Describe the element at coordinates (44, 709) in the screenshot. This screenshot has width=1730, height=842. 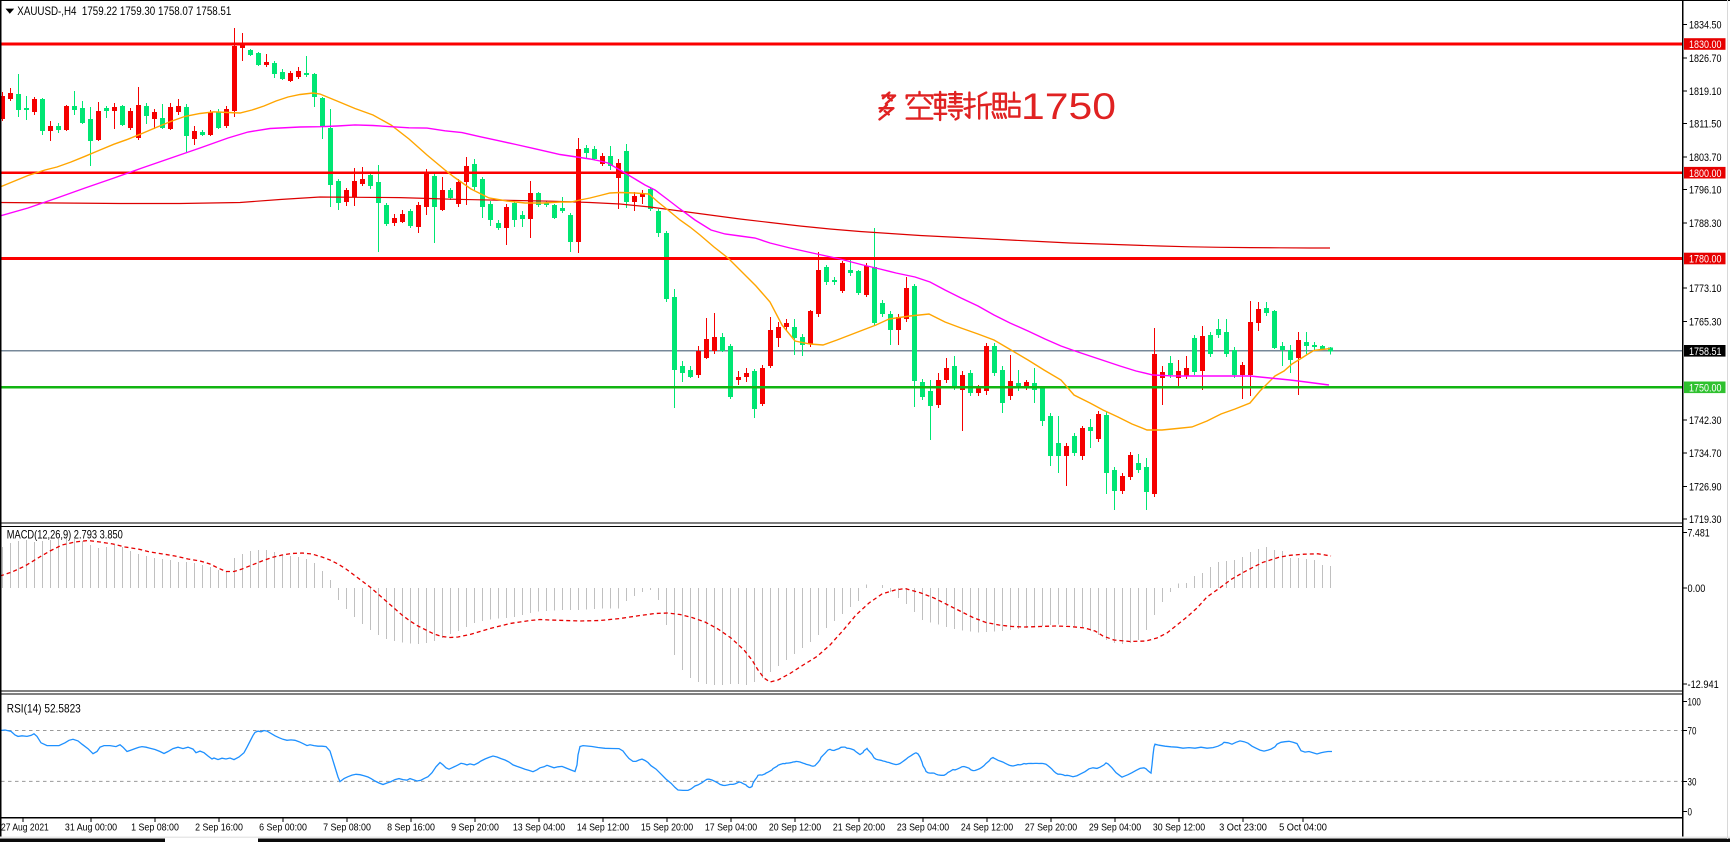
I see `svg-text: RSI(14) 52.5823` at that location.